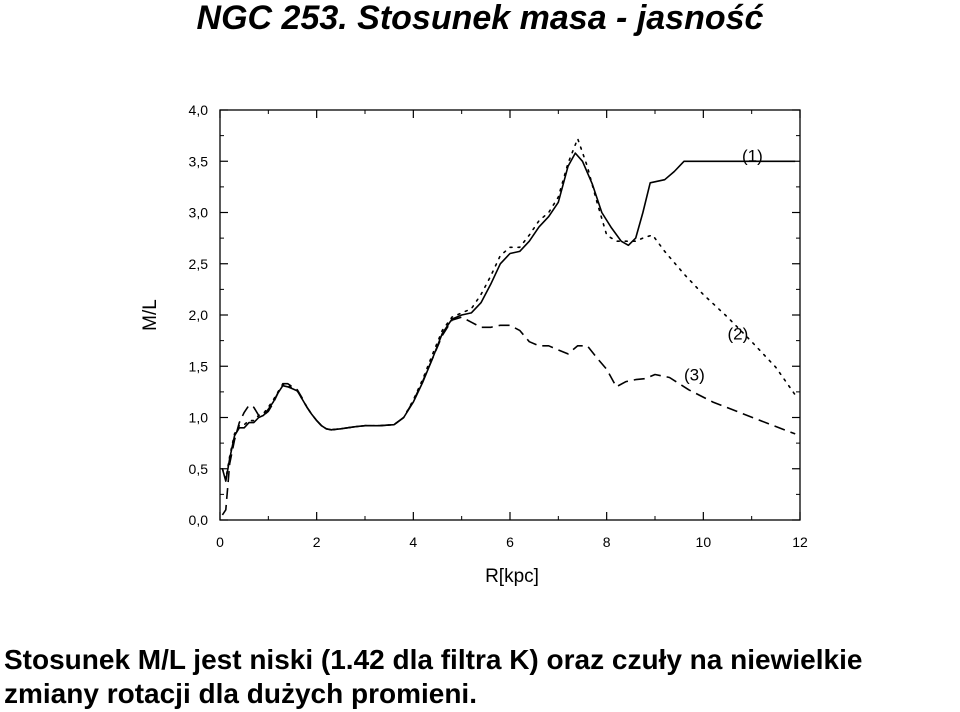 Image resolution: width=960 pixels, height=712 pixels. I want to click on y-tick-label: 0,0, so click(199, 520).